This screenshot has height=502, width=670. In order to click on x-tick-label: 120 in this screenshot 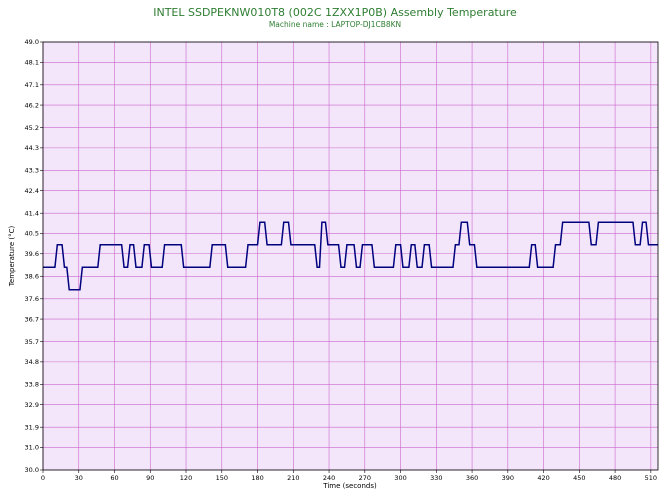, I will do `click(186, 478)`.